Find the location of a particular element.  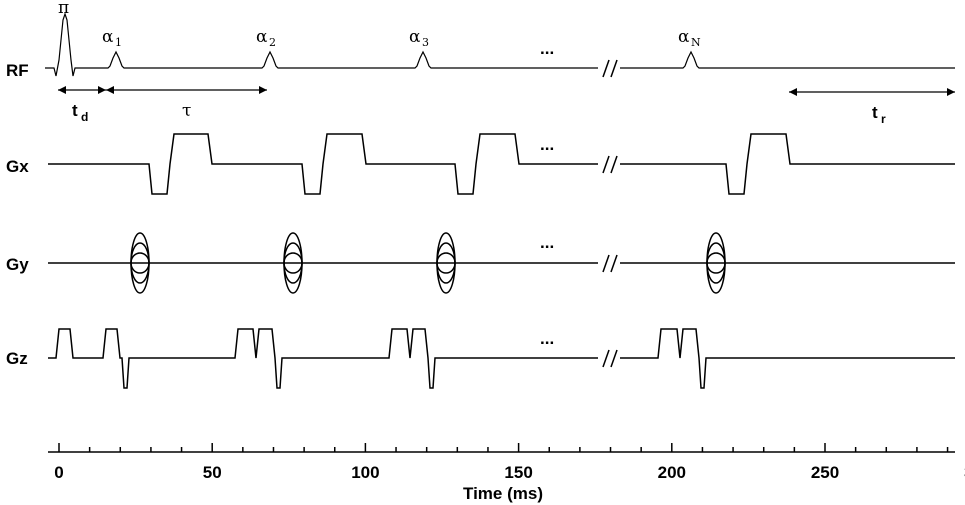

td-arrow is located at coordinates (82, 90).